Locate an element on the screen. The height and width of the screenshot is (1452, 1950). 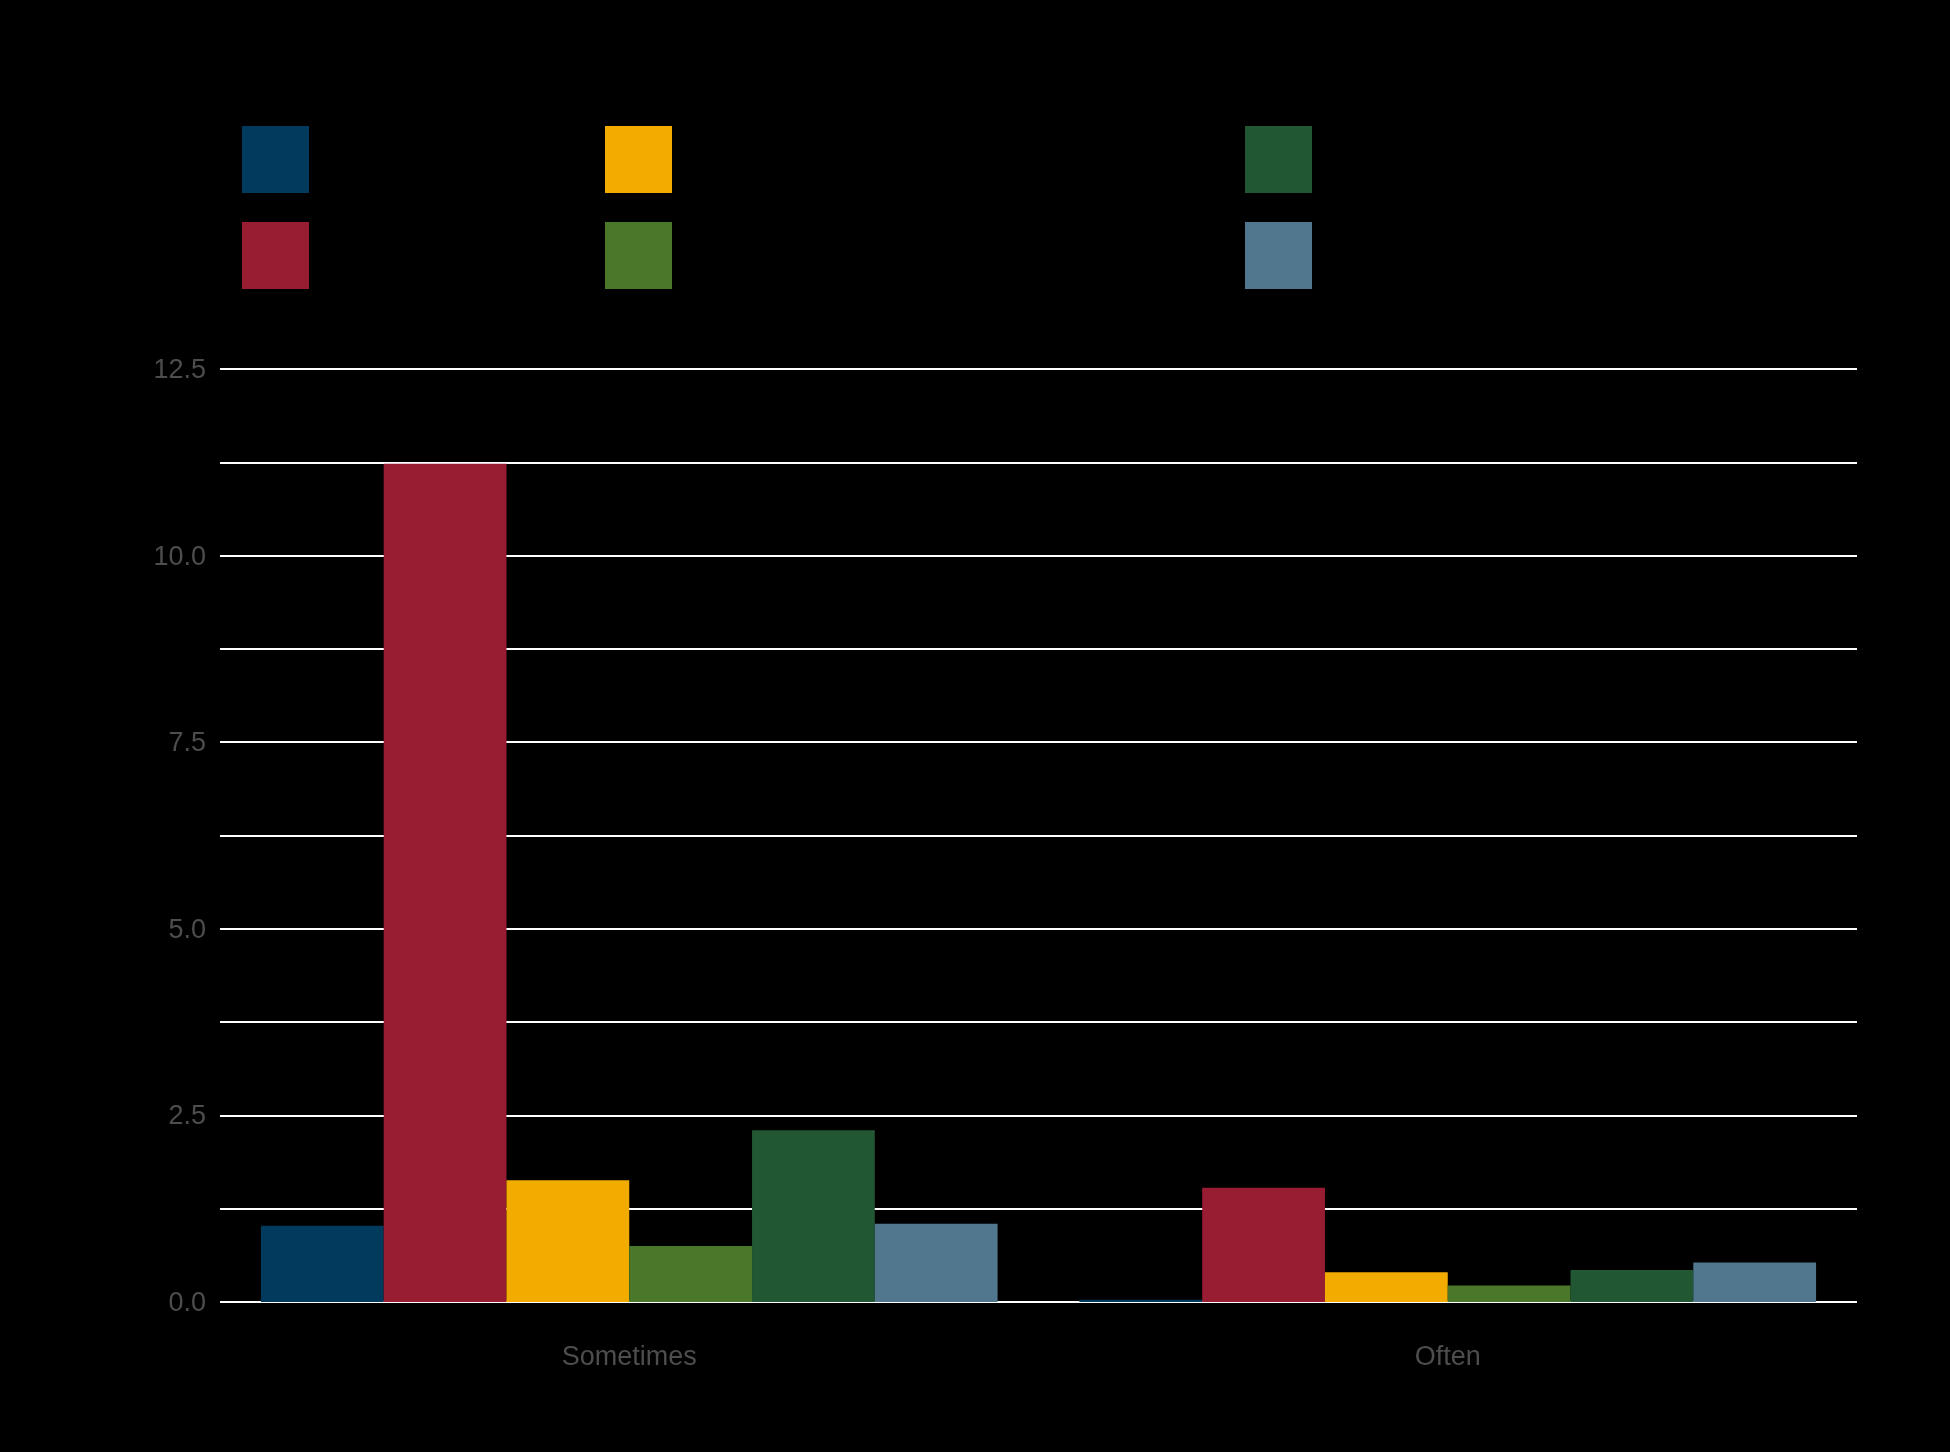
y-tick-label: 5.0 is located at coordinates (187, 928).